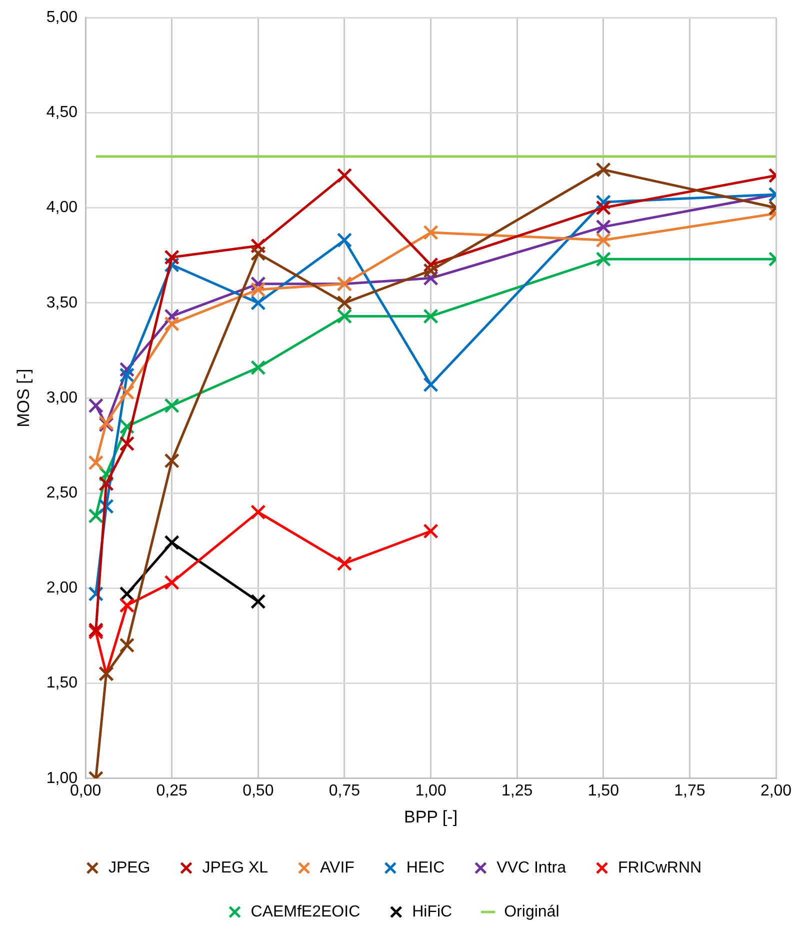 The height and width of the screenshot is (940, 796). Describe the element at coordinates (62, 303) in the screenshot. I see `y-tick-label: 3,50` at that location.